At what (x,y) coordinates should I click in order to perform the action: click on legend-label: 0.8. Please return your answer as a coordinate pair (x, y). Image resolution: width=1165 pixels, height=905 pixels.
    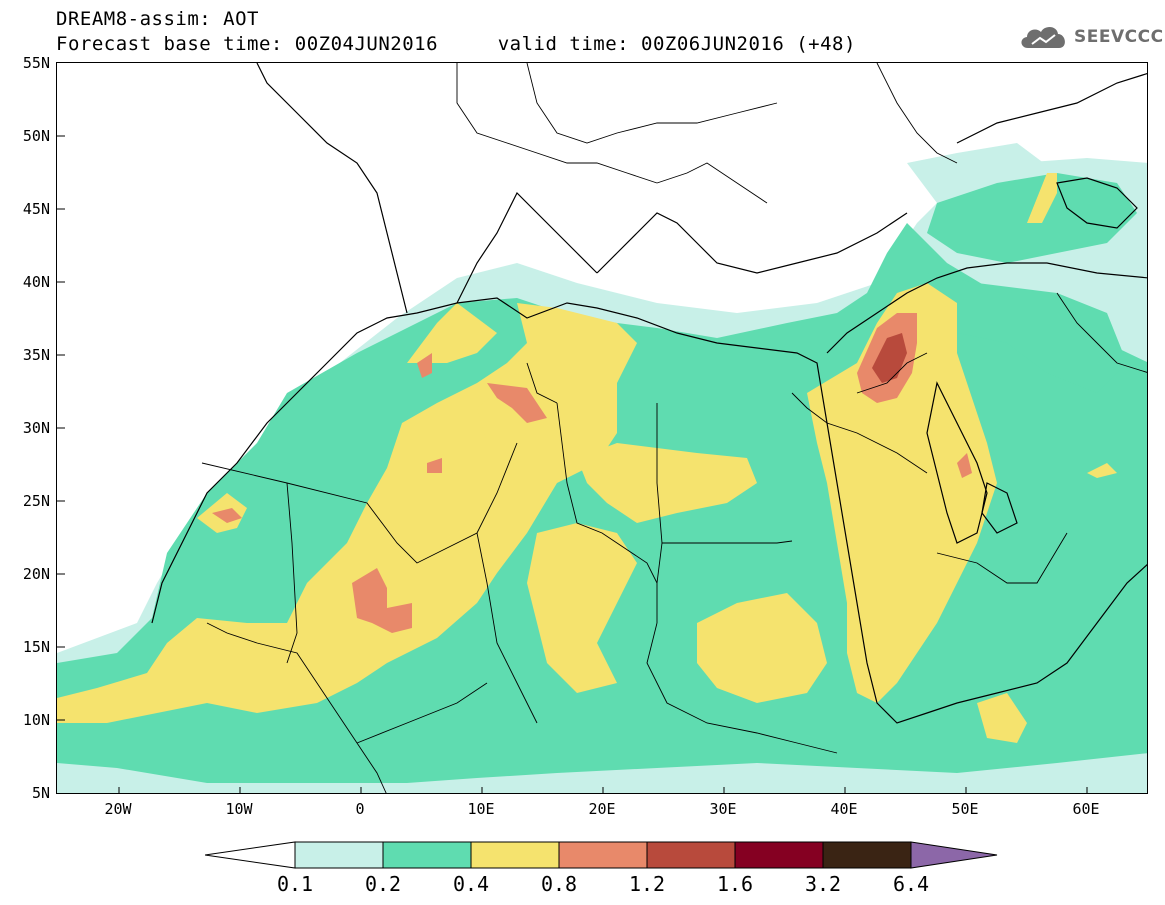
    Looking at the image, I should click on (559, 884).